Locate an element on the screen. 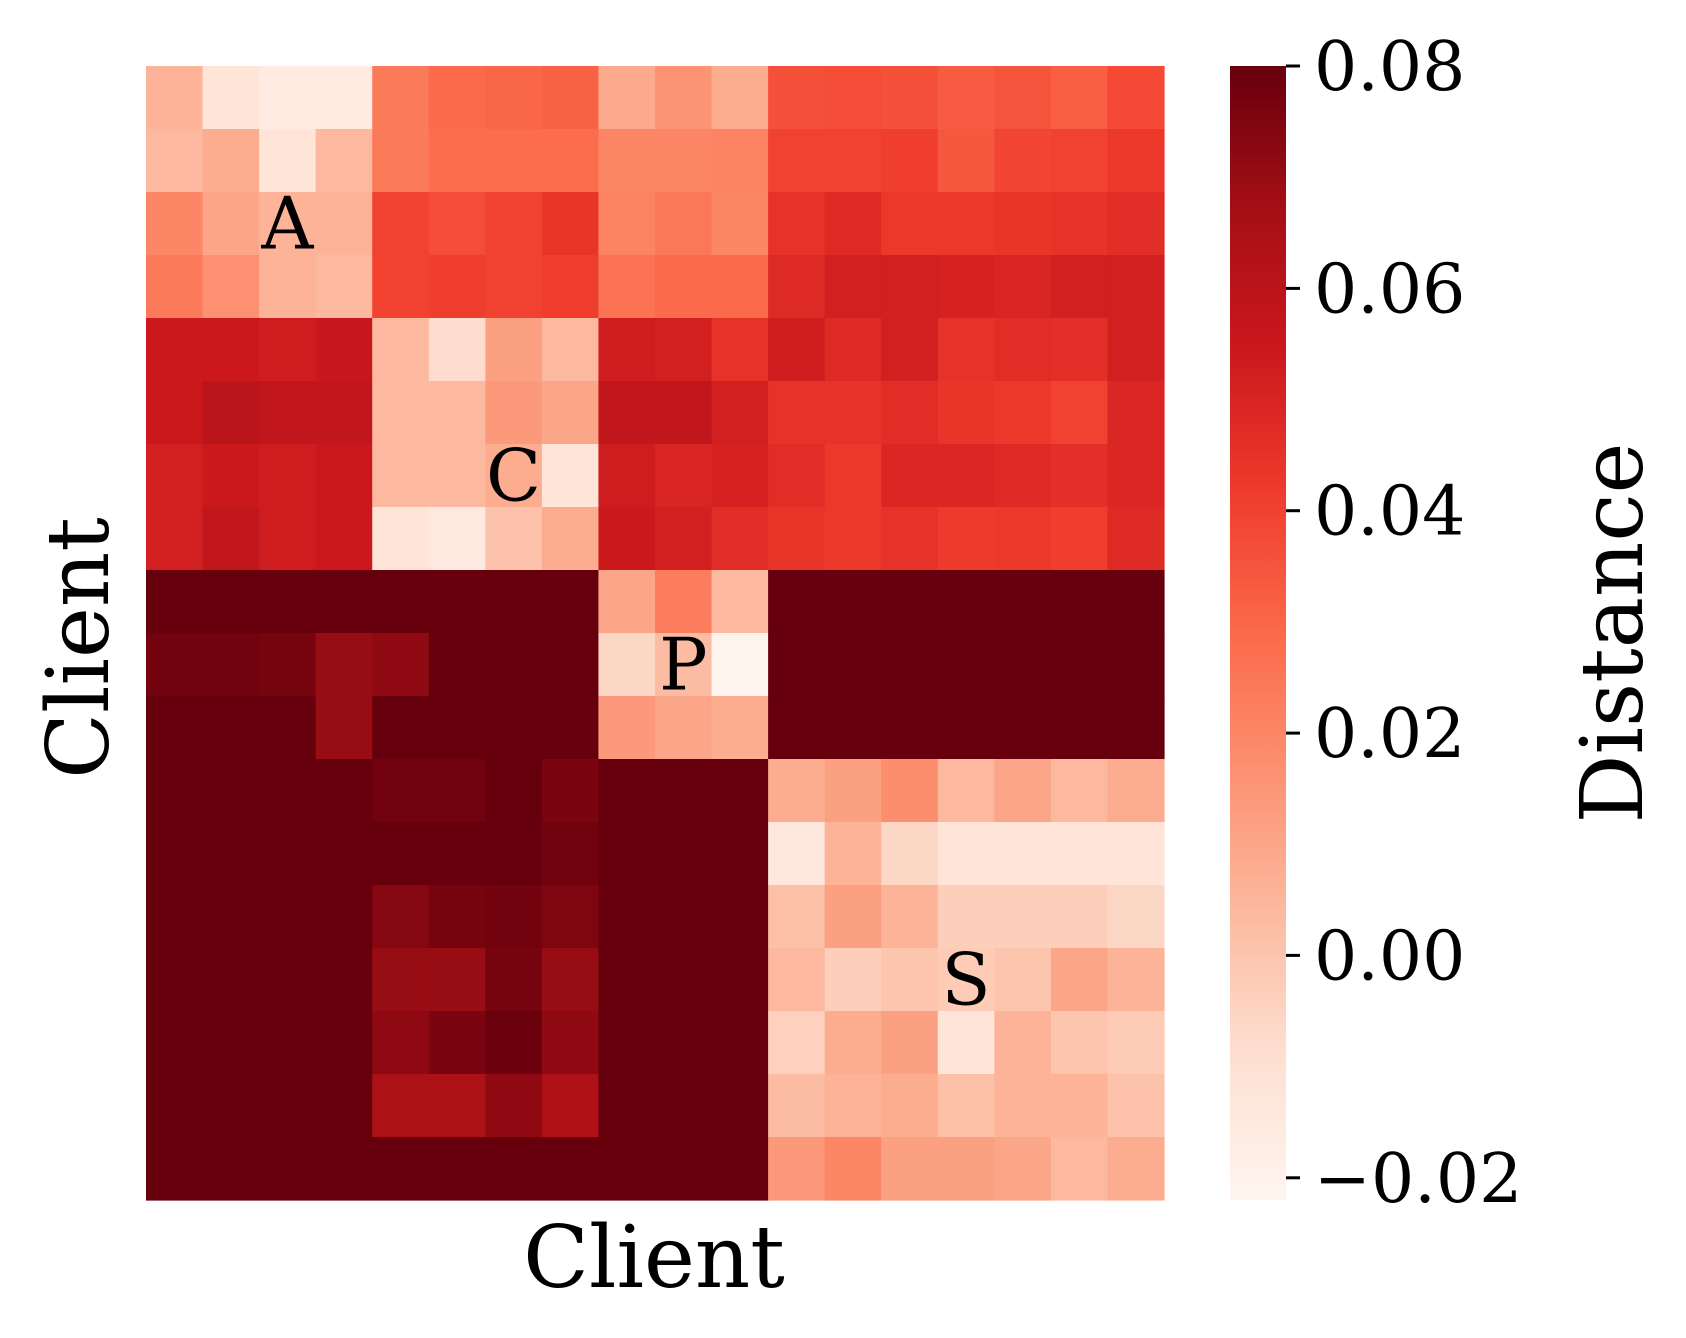 This screenshot has width=1686, height=1338. block-label: P is located at coordinates (683, 665).